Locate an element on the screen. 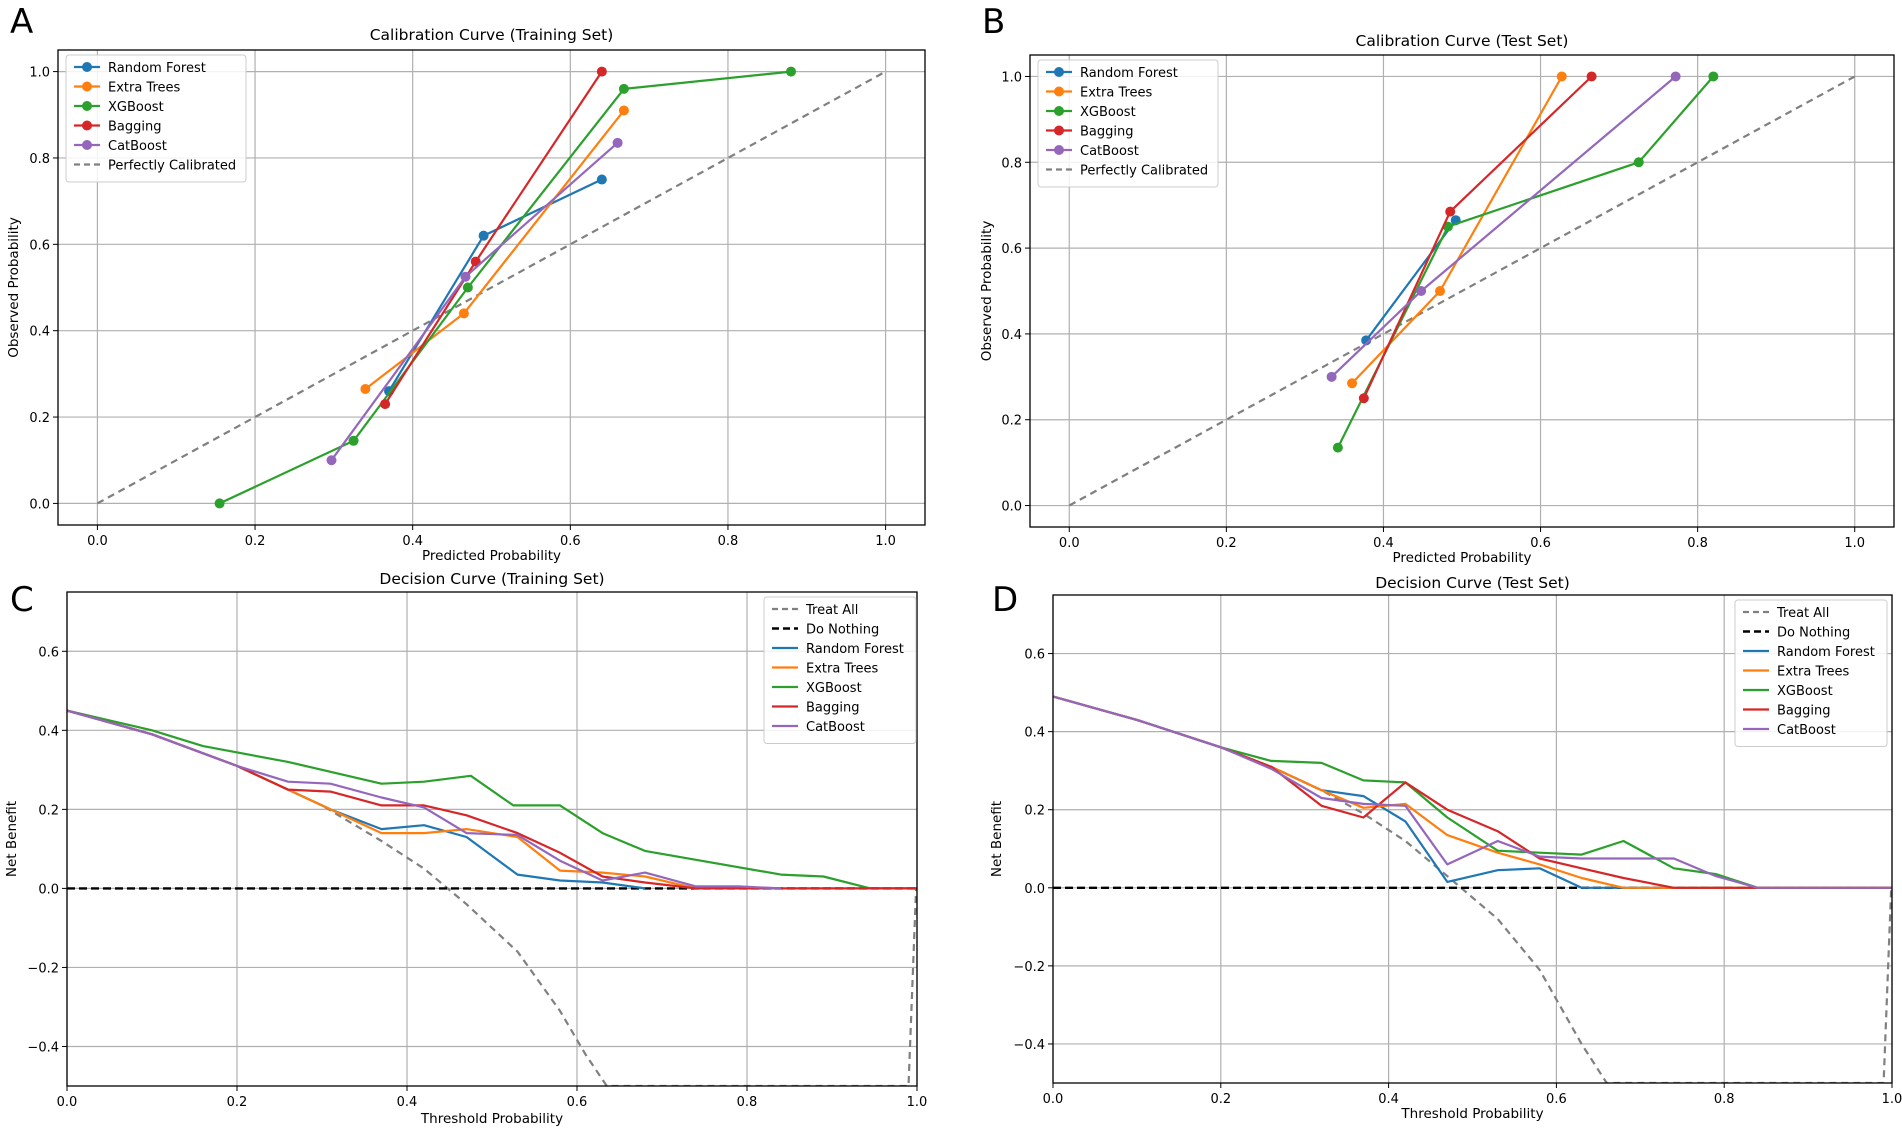  x-tick-label: 0.8 is located at coordinates (747, 1102).